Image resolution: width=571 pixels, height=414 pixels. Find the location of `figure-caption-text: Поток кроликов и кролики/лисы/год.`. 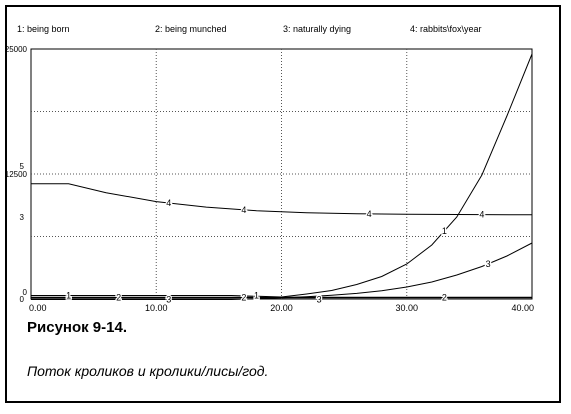

figure-caption-text: Поток кроликов и кролики/лисы/год. is located at coordinates (147, 371).